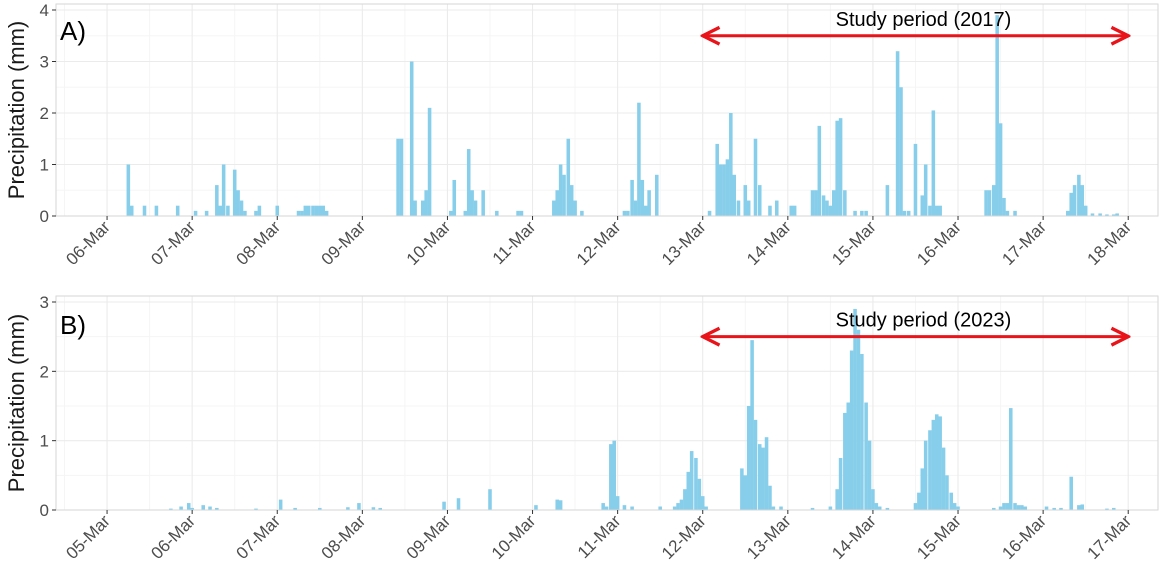  What do you see at coordinates (924, 321) in the screenshot?
I see `study-period-label: Study period (2023)` at bounding box center [924, 321].